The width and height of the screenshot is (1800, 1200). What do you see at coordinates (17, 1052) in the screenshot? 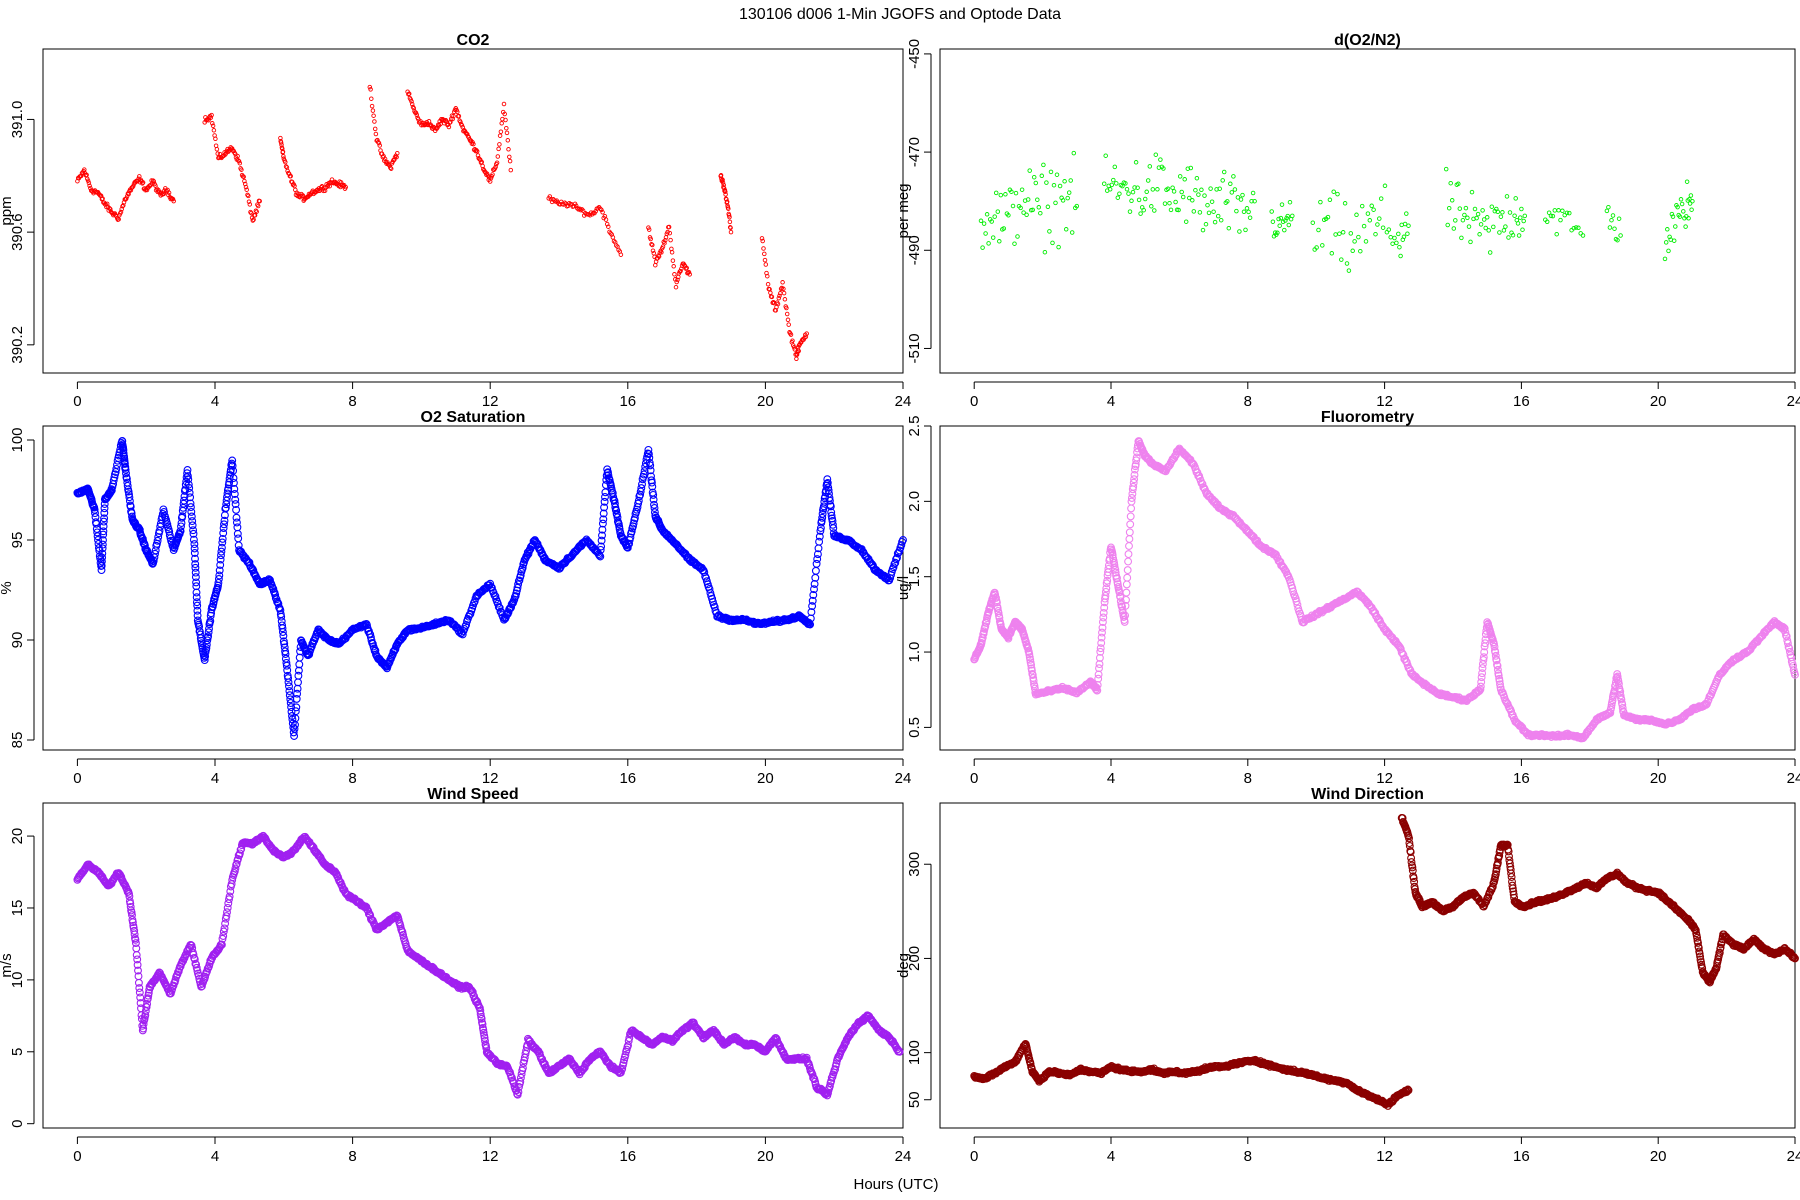
I see `y-tick-label: 5` at bounding box center [17, 1052].